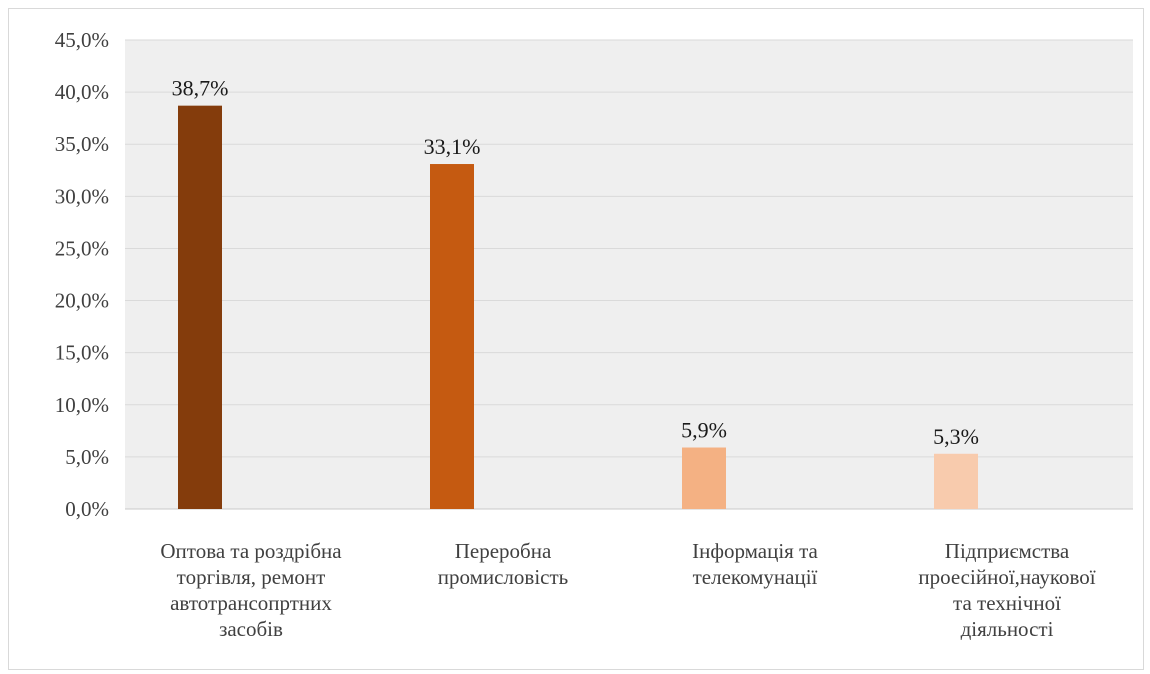 This screenshot has height=674, width=1150. Describe the element at coordinates (82, 92) in the screenshot. I see `y-tick-label: 40,0%` at that location.